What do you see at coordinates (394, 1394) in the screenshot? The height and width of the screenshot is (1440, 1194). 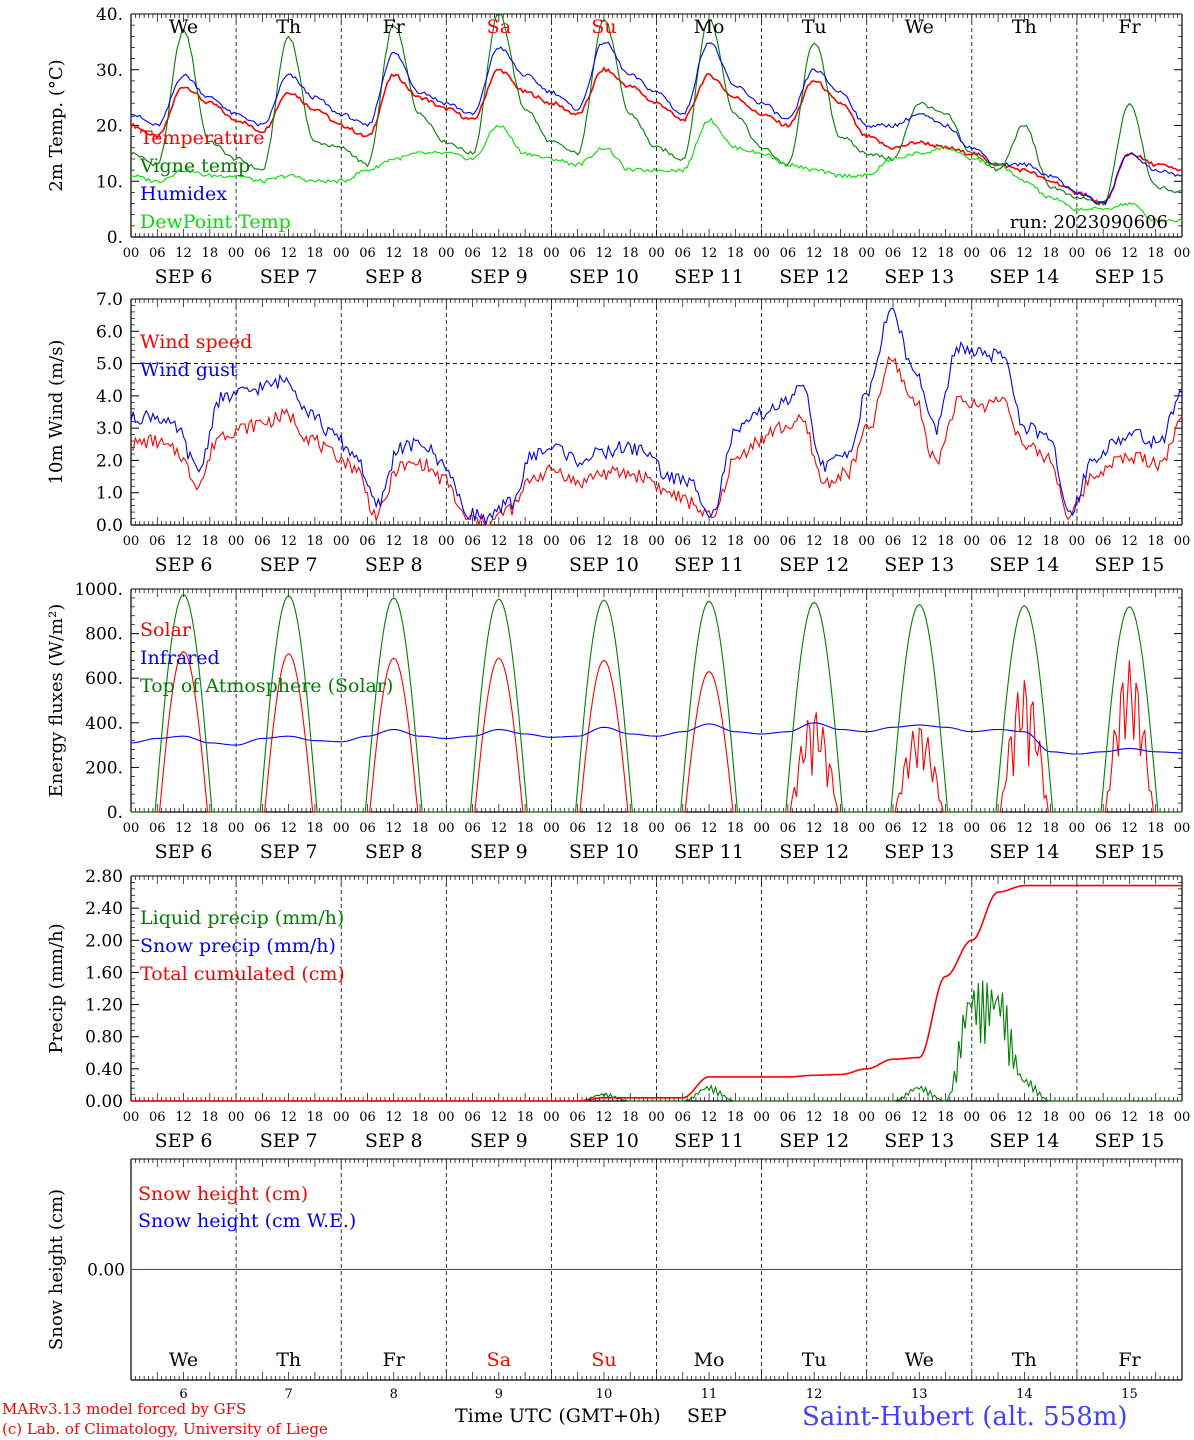 I see `day-number: 8` at bounding box center [394, 1394].